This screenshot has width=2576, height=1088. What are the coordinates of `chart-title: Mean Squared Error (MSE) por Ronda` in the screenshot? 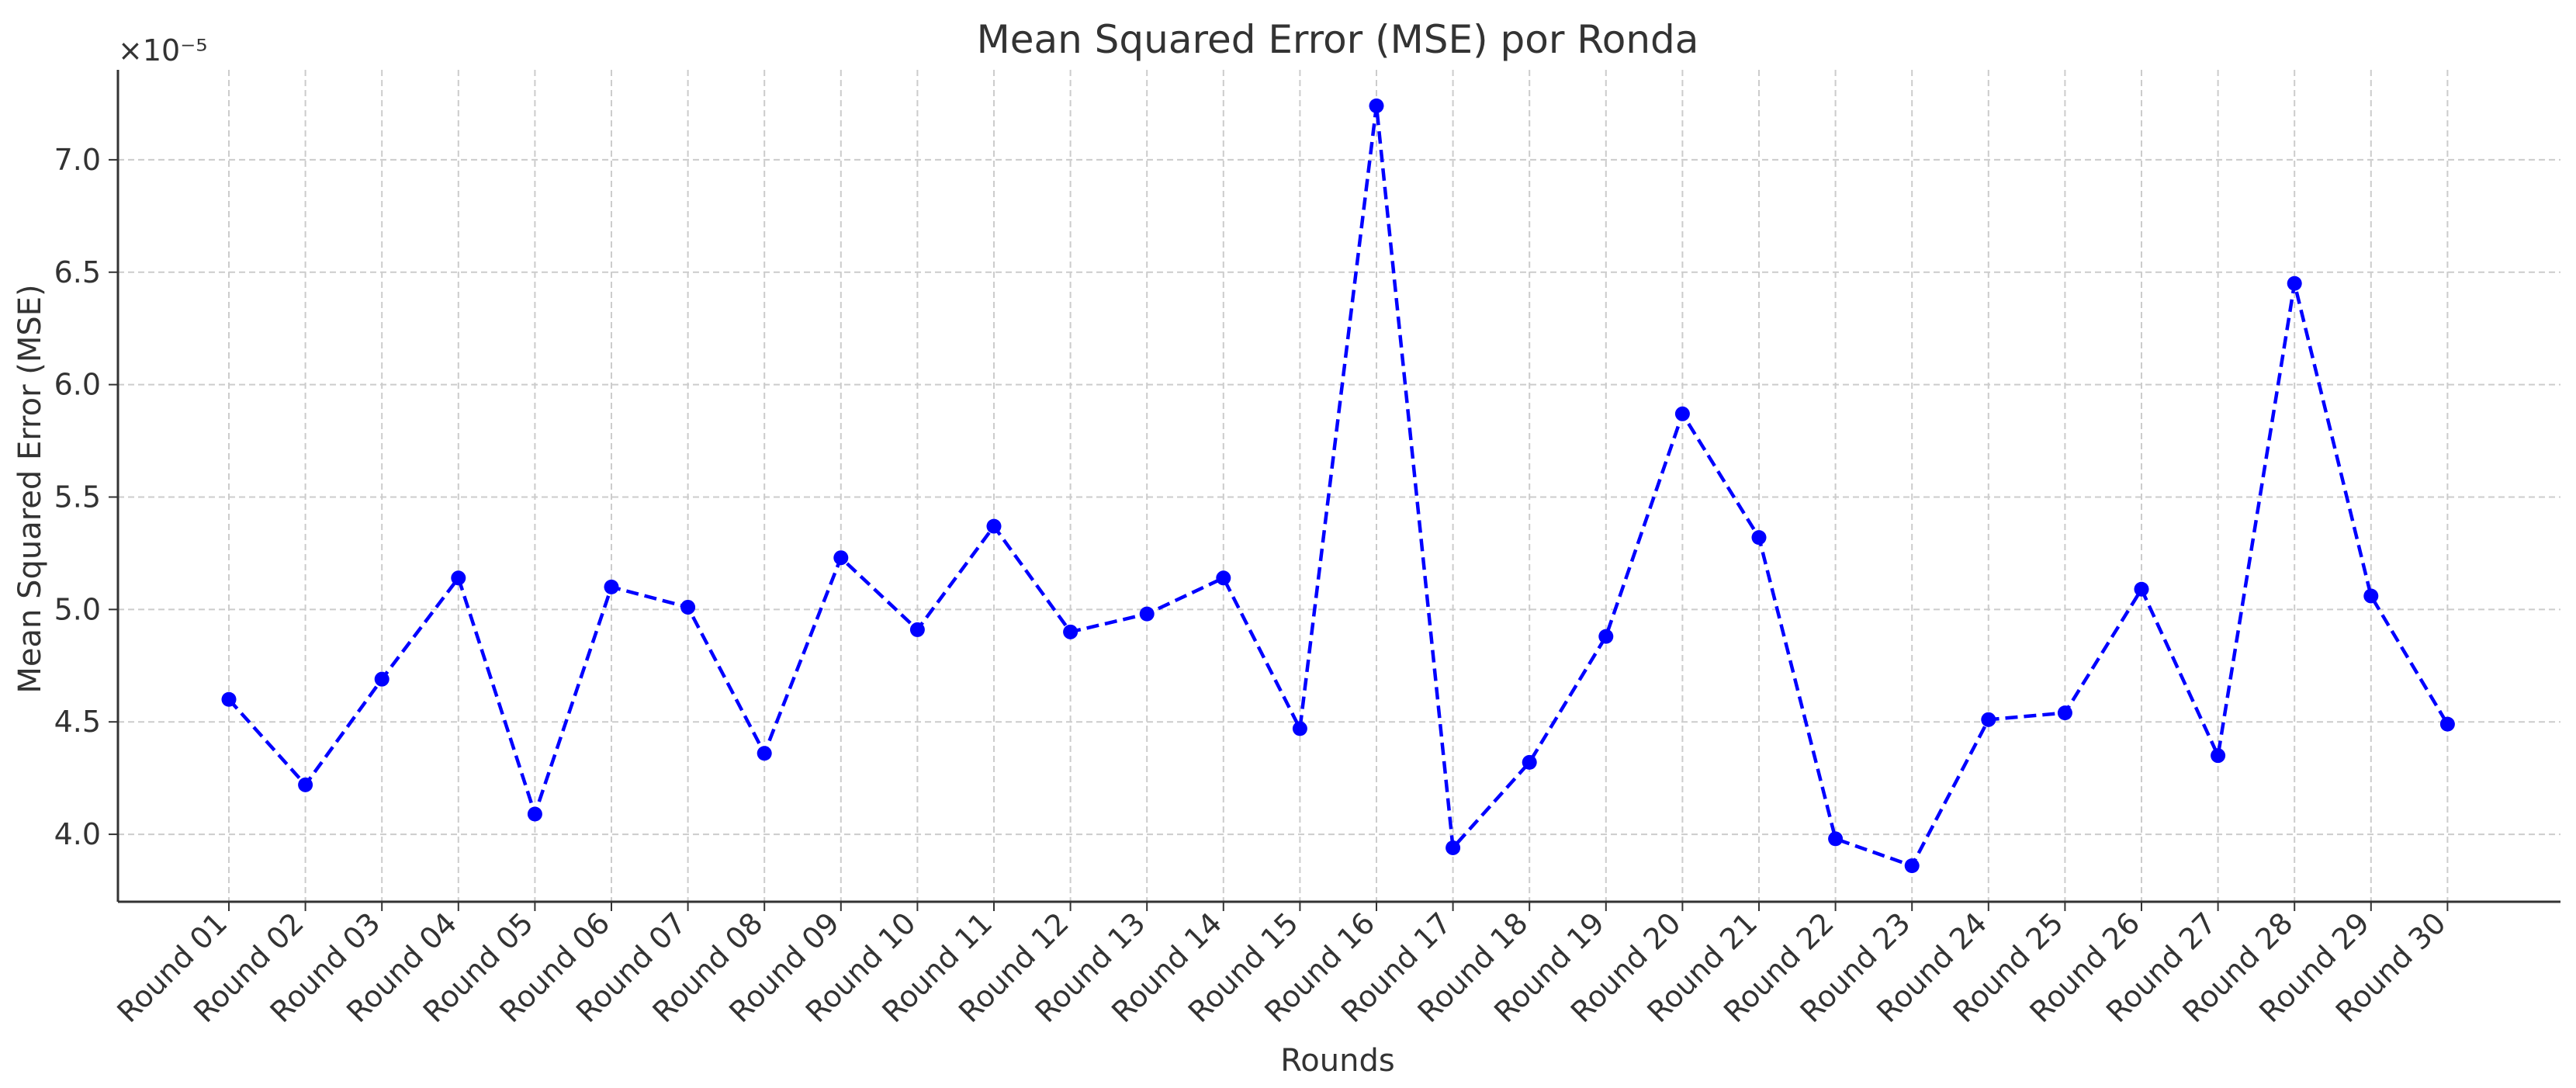 It's located at (1338, 39).